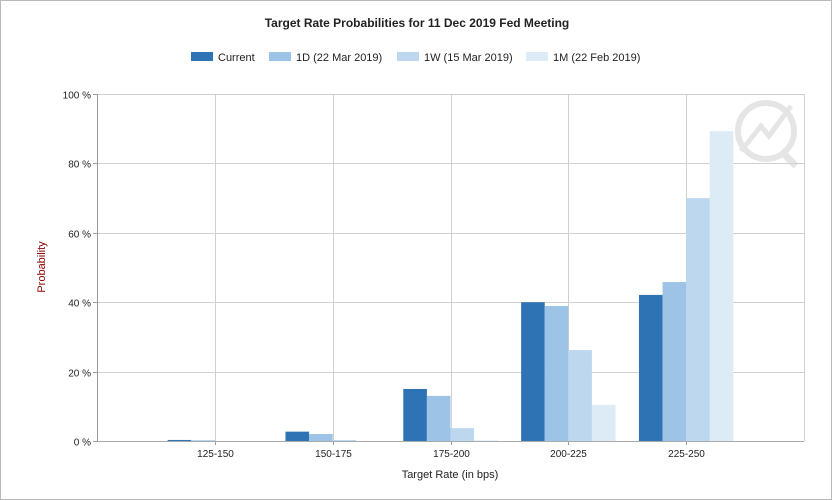 The width and height of the screenshot is (832, 501). What do you see at coordinates (215, 454) in the screenshot?
I see `x-tick-label: 125-150` at bounding box center [215, 454].